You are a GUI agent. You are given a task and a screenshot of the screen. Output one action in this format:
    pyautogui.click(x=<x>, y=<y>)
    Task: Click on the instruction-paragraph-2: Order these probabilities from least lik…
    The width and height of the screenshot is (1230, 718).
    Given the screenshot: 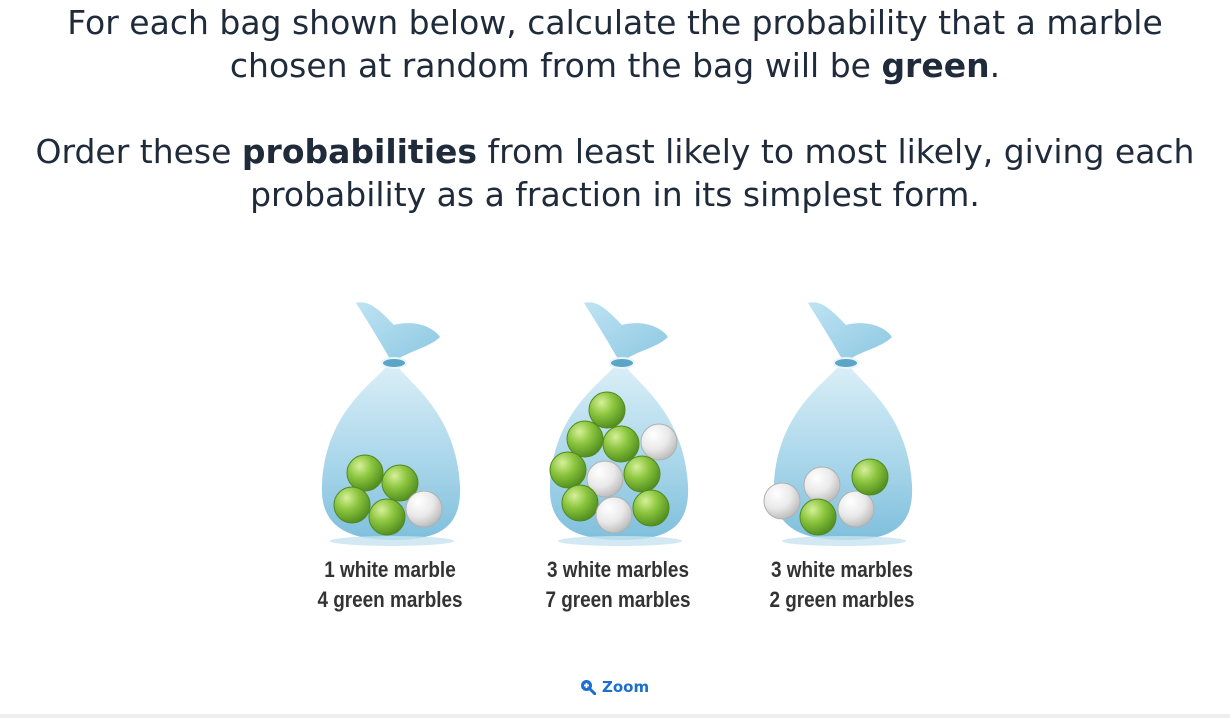 What is the action you would take?
    pyautogui.click(x=615, y=173)
    